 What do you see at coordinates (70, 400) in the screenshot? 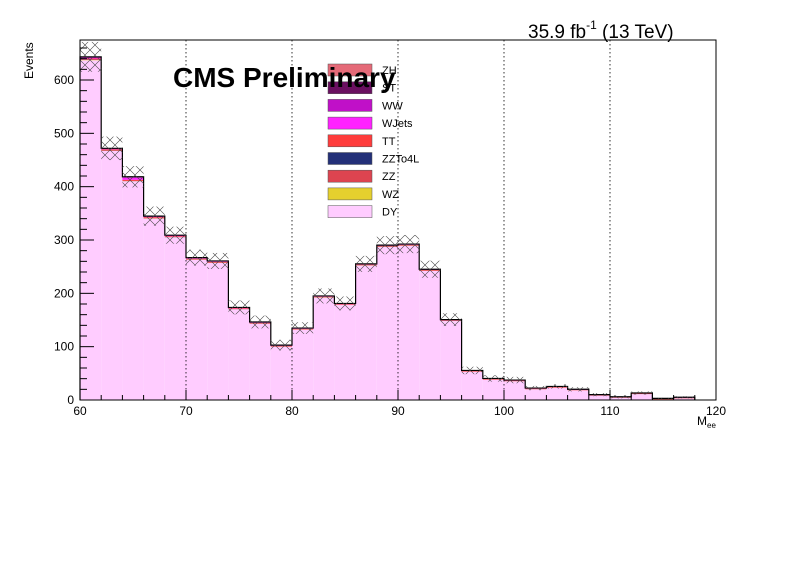
I see `y-tick-label-0: 0` at bounding box center [70, 400].